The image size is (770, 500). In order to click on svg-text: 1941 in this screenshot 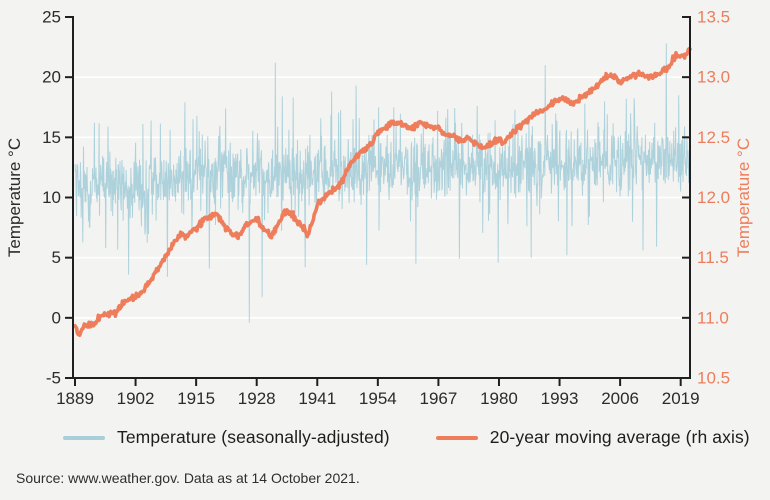, I will do `click(317, 398)`.